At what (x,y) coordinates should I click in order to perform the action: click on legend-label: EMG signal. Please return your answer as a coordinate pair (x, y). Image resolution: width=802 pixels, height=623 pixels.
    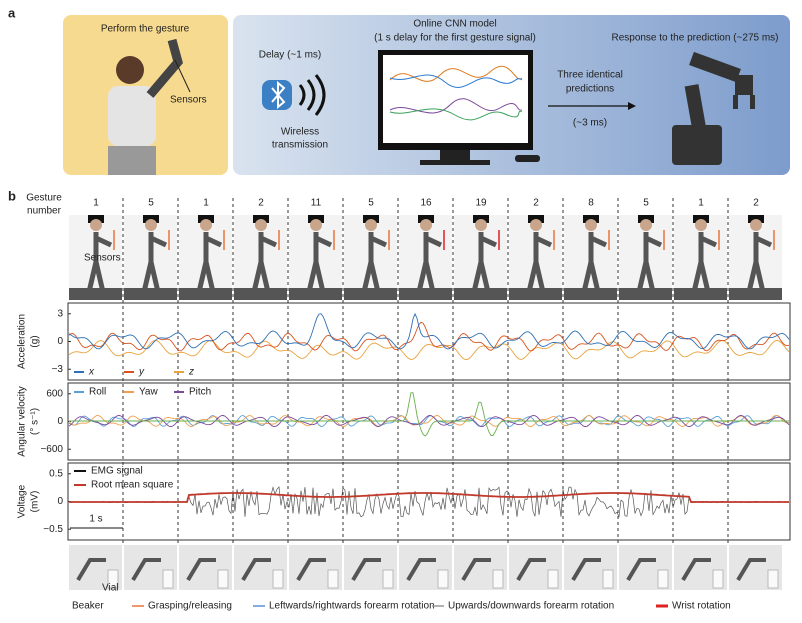
    Looking at the image, I should click on (117, 471).